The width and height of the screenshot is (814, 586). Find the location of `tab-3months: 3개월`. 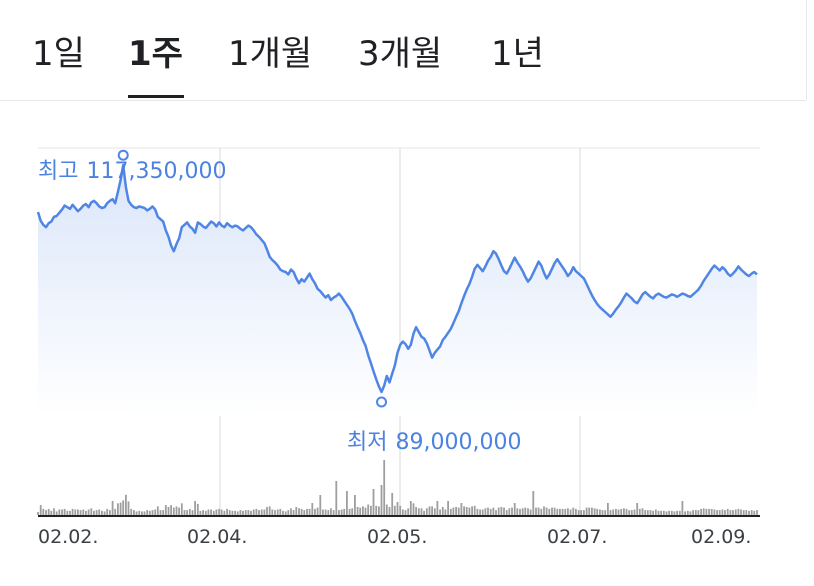

tab-3months: 3개월 is located at coordinates (400, 54).